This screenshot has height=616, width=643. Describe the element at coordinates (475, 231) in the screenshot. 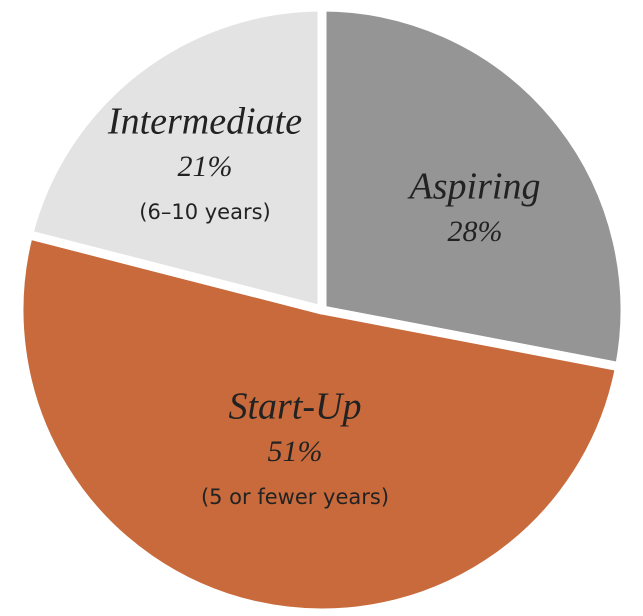

I see `slice-value: 28%` at that location.